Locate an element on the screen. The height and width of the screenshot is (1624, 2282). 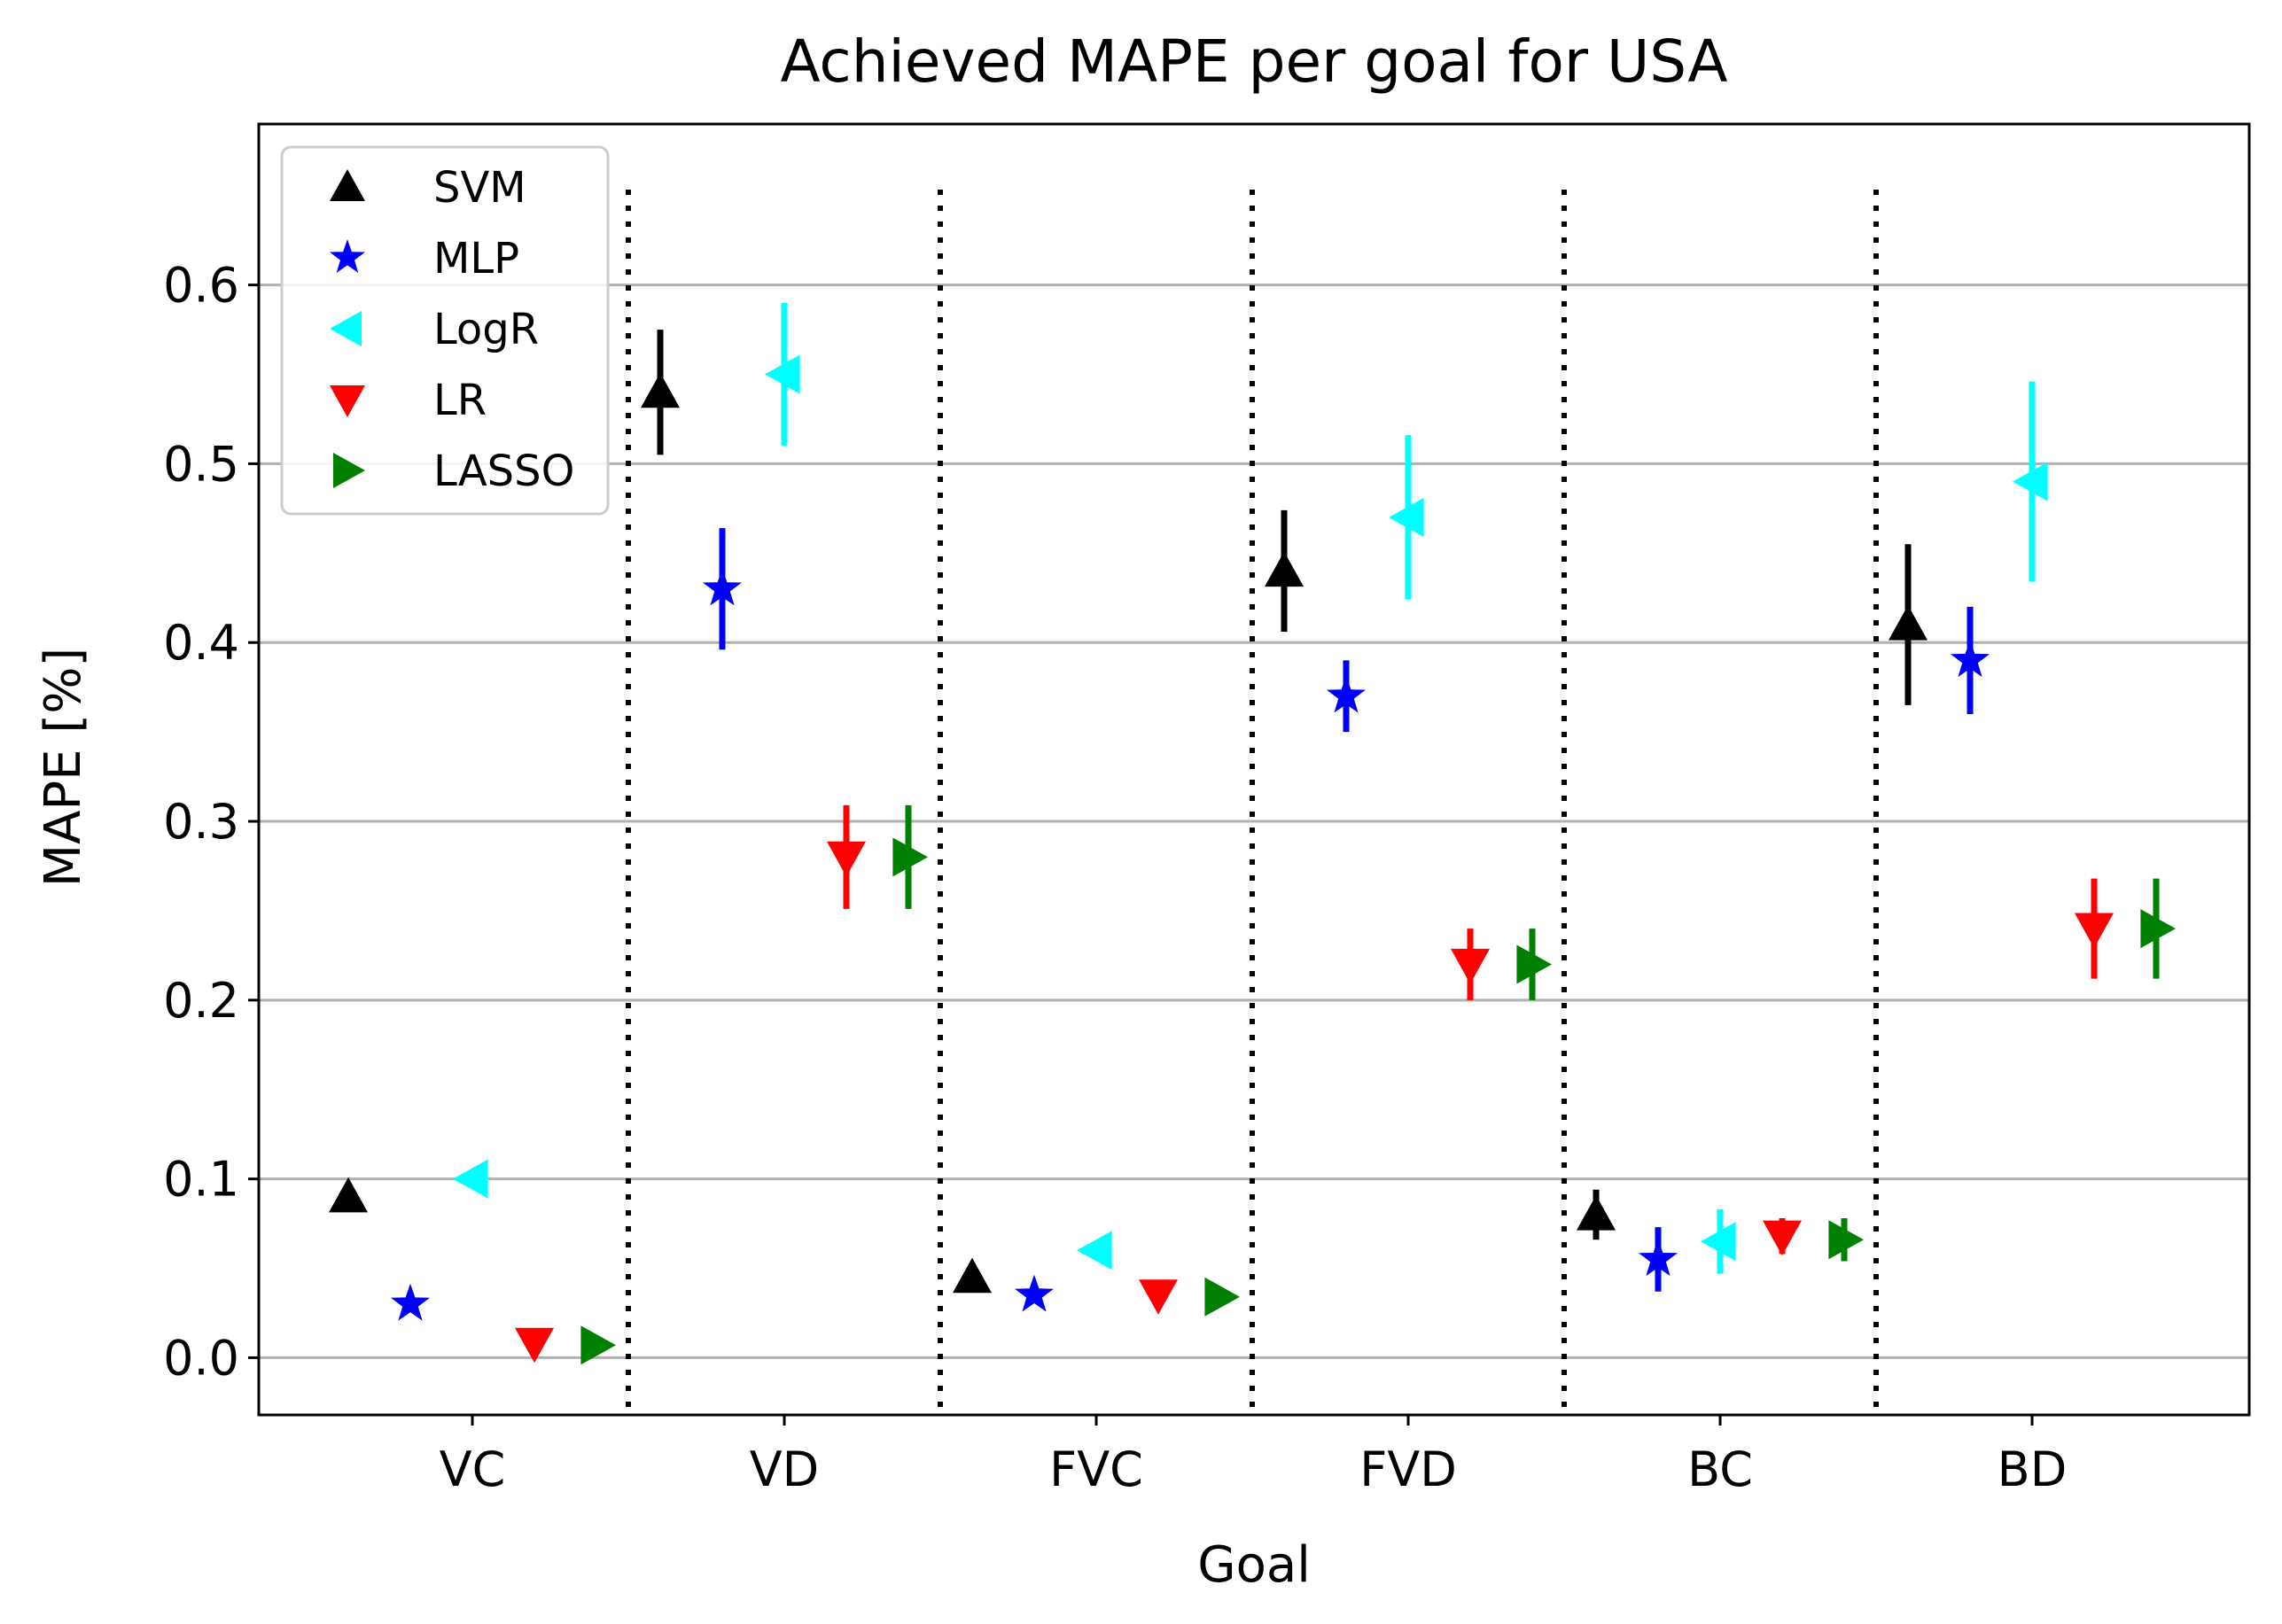
marker-svm-vc is located at coordinates (348, 1195).